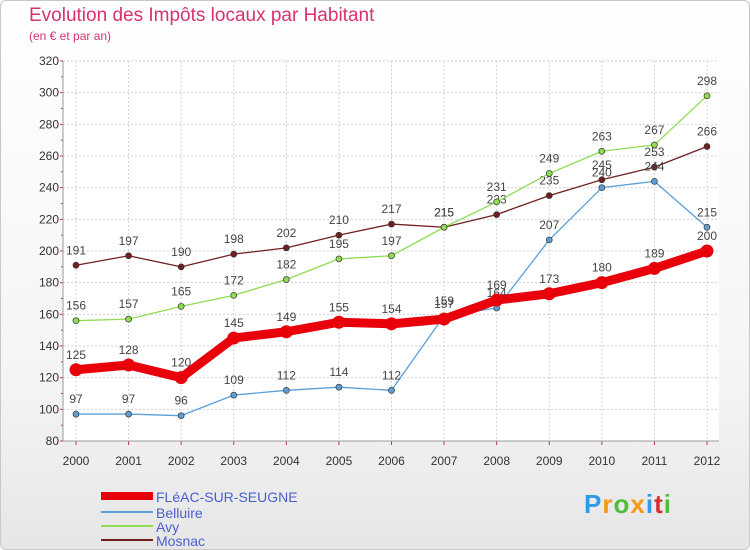 The image size is (750, 550). Describe the element at coordinates (391, 309) in the screenshot. I see `data-label-0: 154` at that location.